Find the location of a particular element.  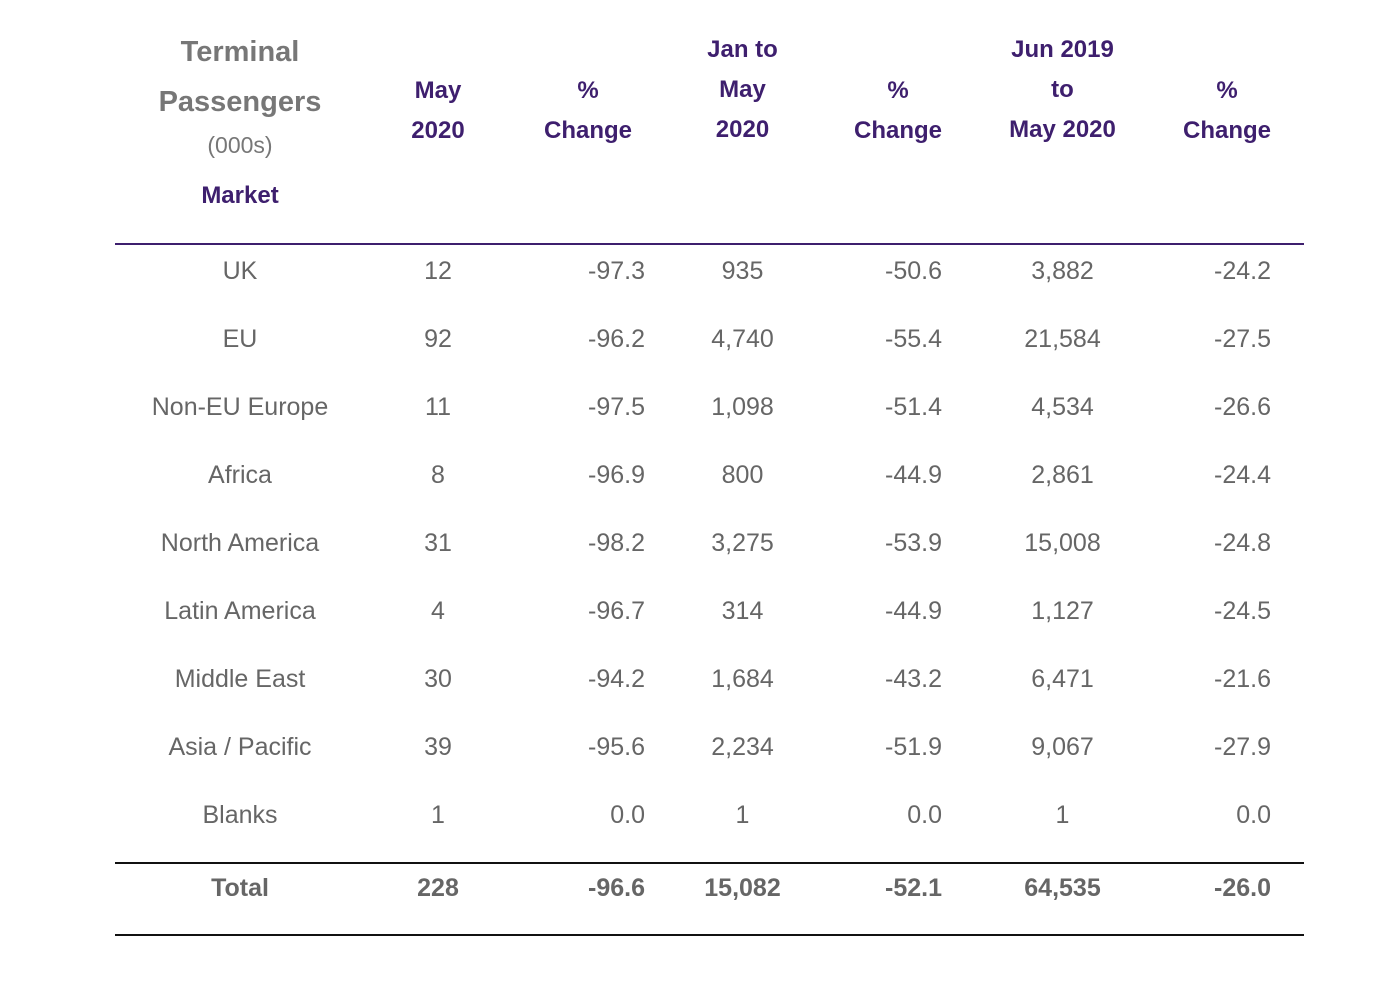

may-change-value: -97.5 is located at coordinates (616, 407).